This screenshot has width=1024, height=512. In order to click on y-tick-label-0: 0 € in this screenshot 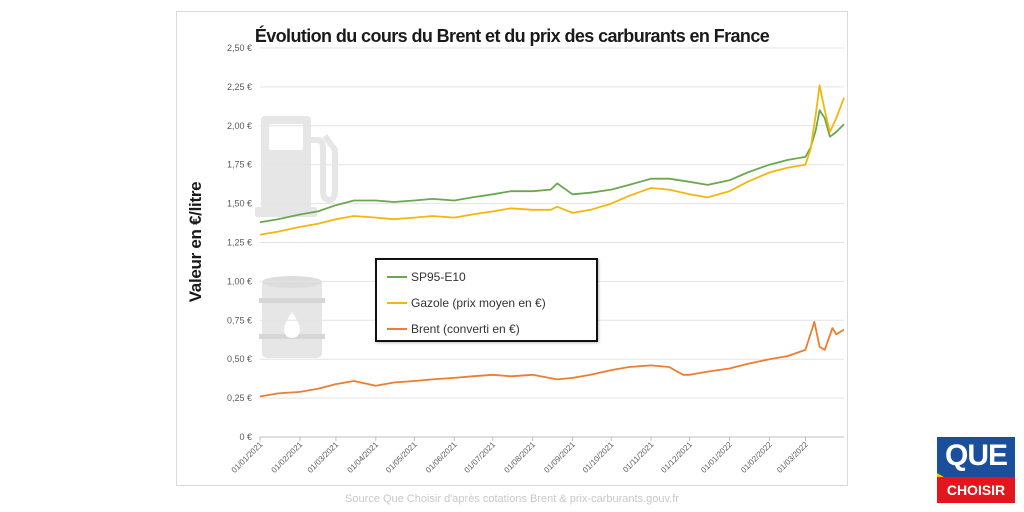, I will do `click(245, 437)`.